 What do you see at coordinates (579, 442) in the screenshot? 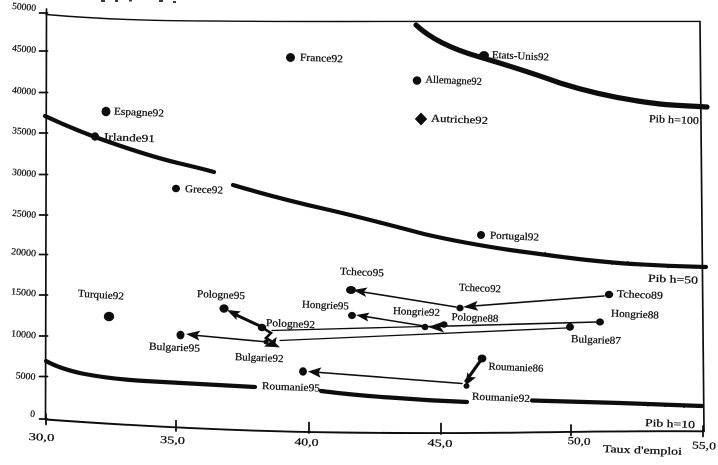
I see `svg-text: 50,0` at bounding box center [579, 442].